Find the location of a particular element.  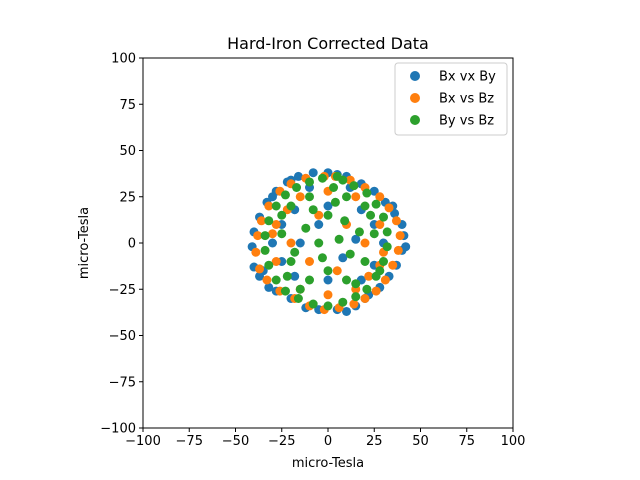

y-tick-label: −25 is located at coordinates (122, 290).